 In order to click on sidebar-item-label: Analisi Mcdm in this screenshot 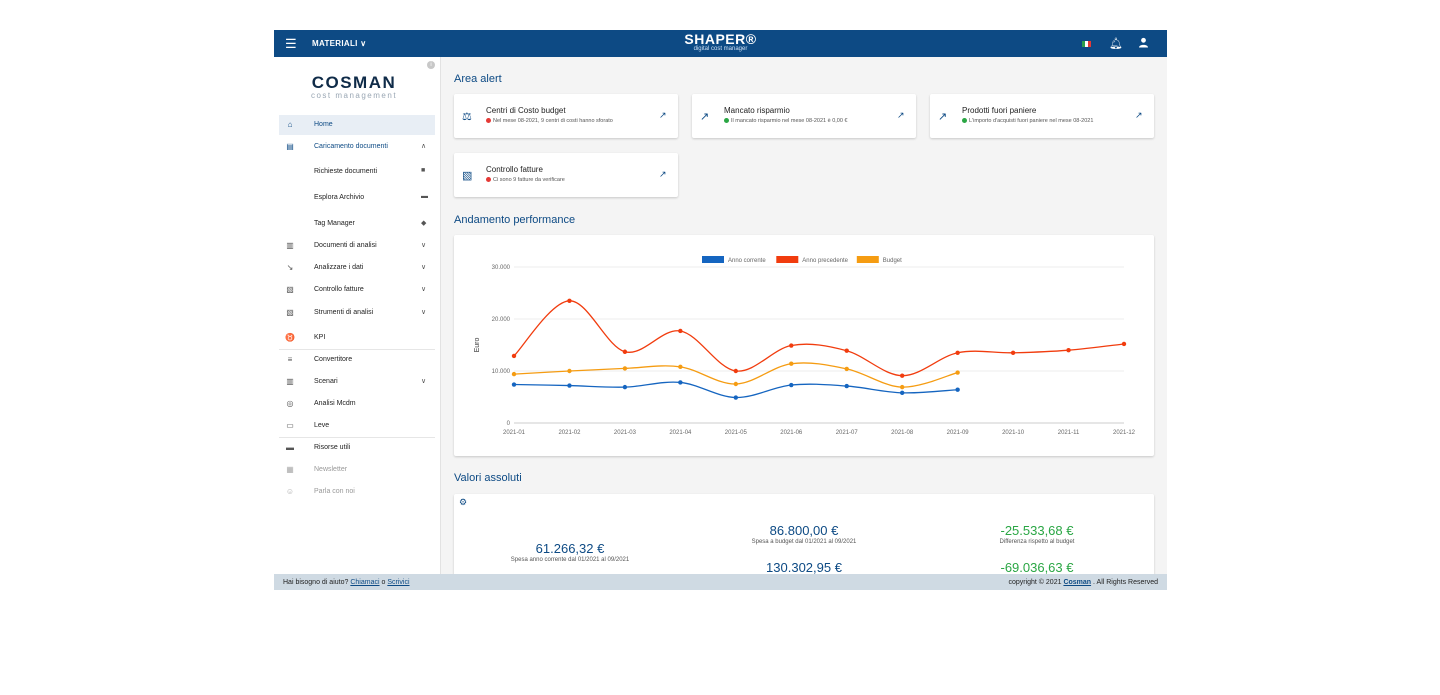, I will do `click(335, 403)`.